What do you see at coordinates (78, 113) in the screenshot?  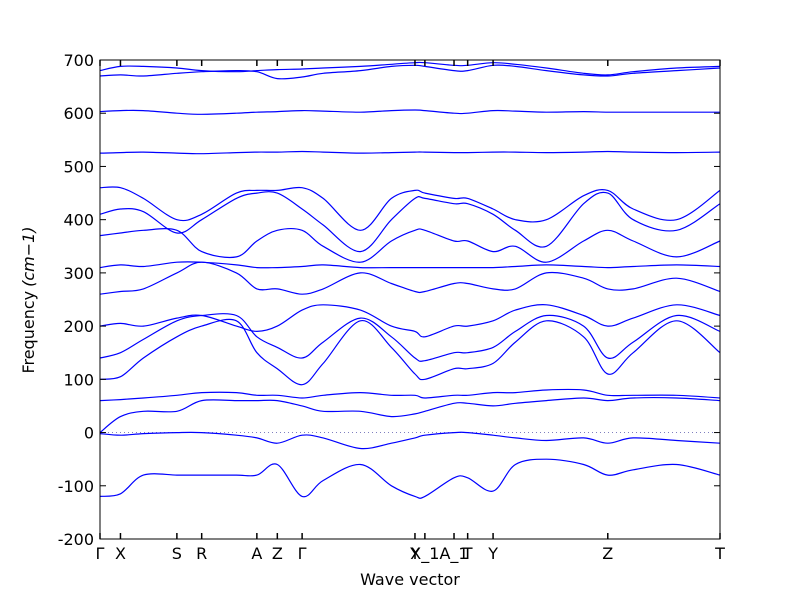 I see `y-tick-label: 600` at bounding box center [78, 113].